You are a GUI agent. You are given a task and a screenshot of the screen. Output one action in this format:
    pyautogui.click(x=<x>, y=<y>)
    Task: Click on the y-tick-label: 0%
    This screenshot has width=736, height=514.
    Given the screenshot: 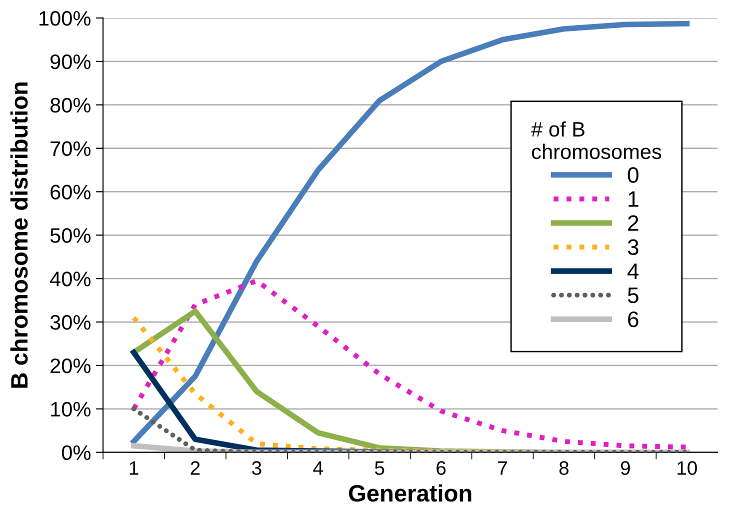 What is the action you would take?
    pyautogui.click(x=76, y=452)
    